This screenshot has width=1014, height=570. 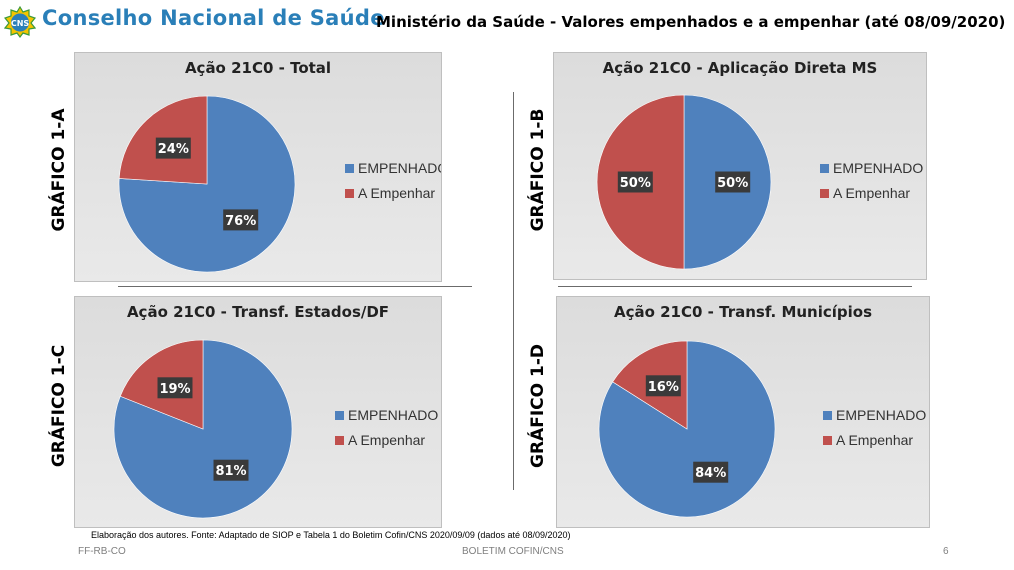 What do you see at coordinates (102, 551) in the screenshot?
I see `footer-left: FF-RB-CO` at bounding box center [102, 551].